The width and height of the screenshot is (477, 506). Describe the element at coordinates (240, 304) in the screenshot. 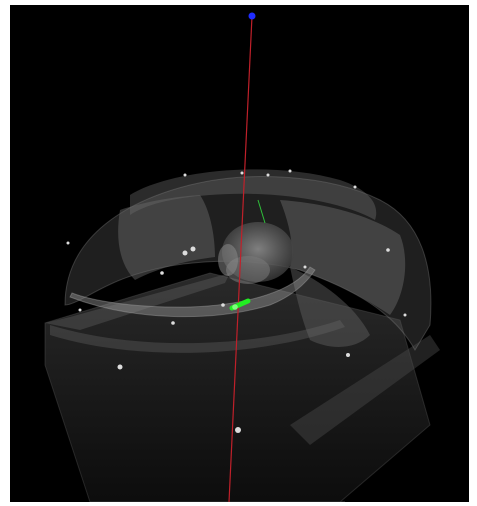

I see `isocenter-marker` at that location.